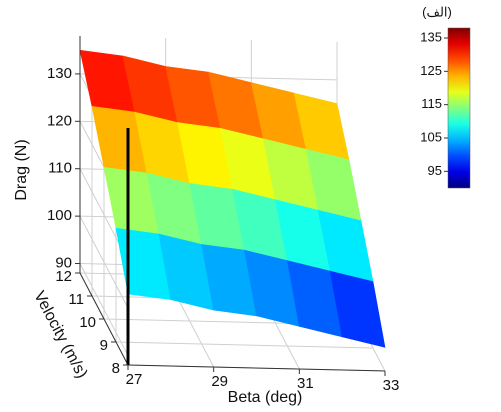 The image size is (501, 412). I want to click on x-tick-label: 27, so click(134, 379).